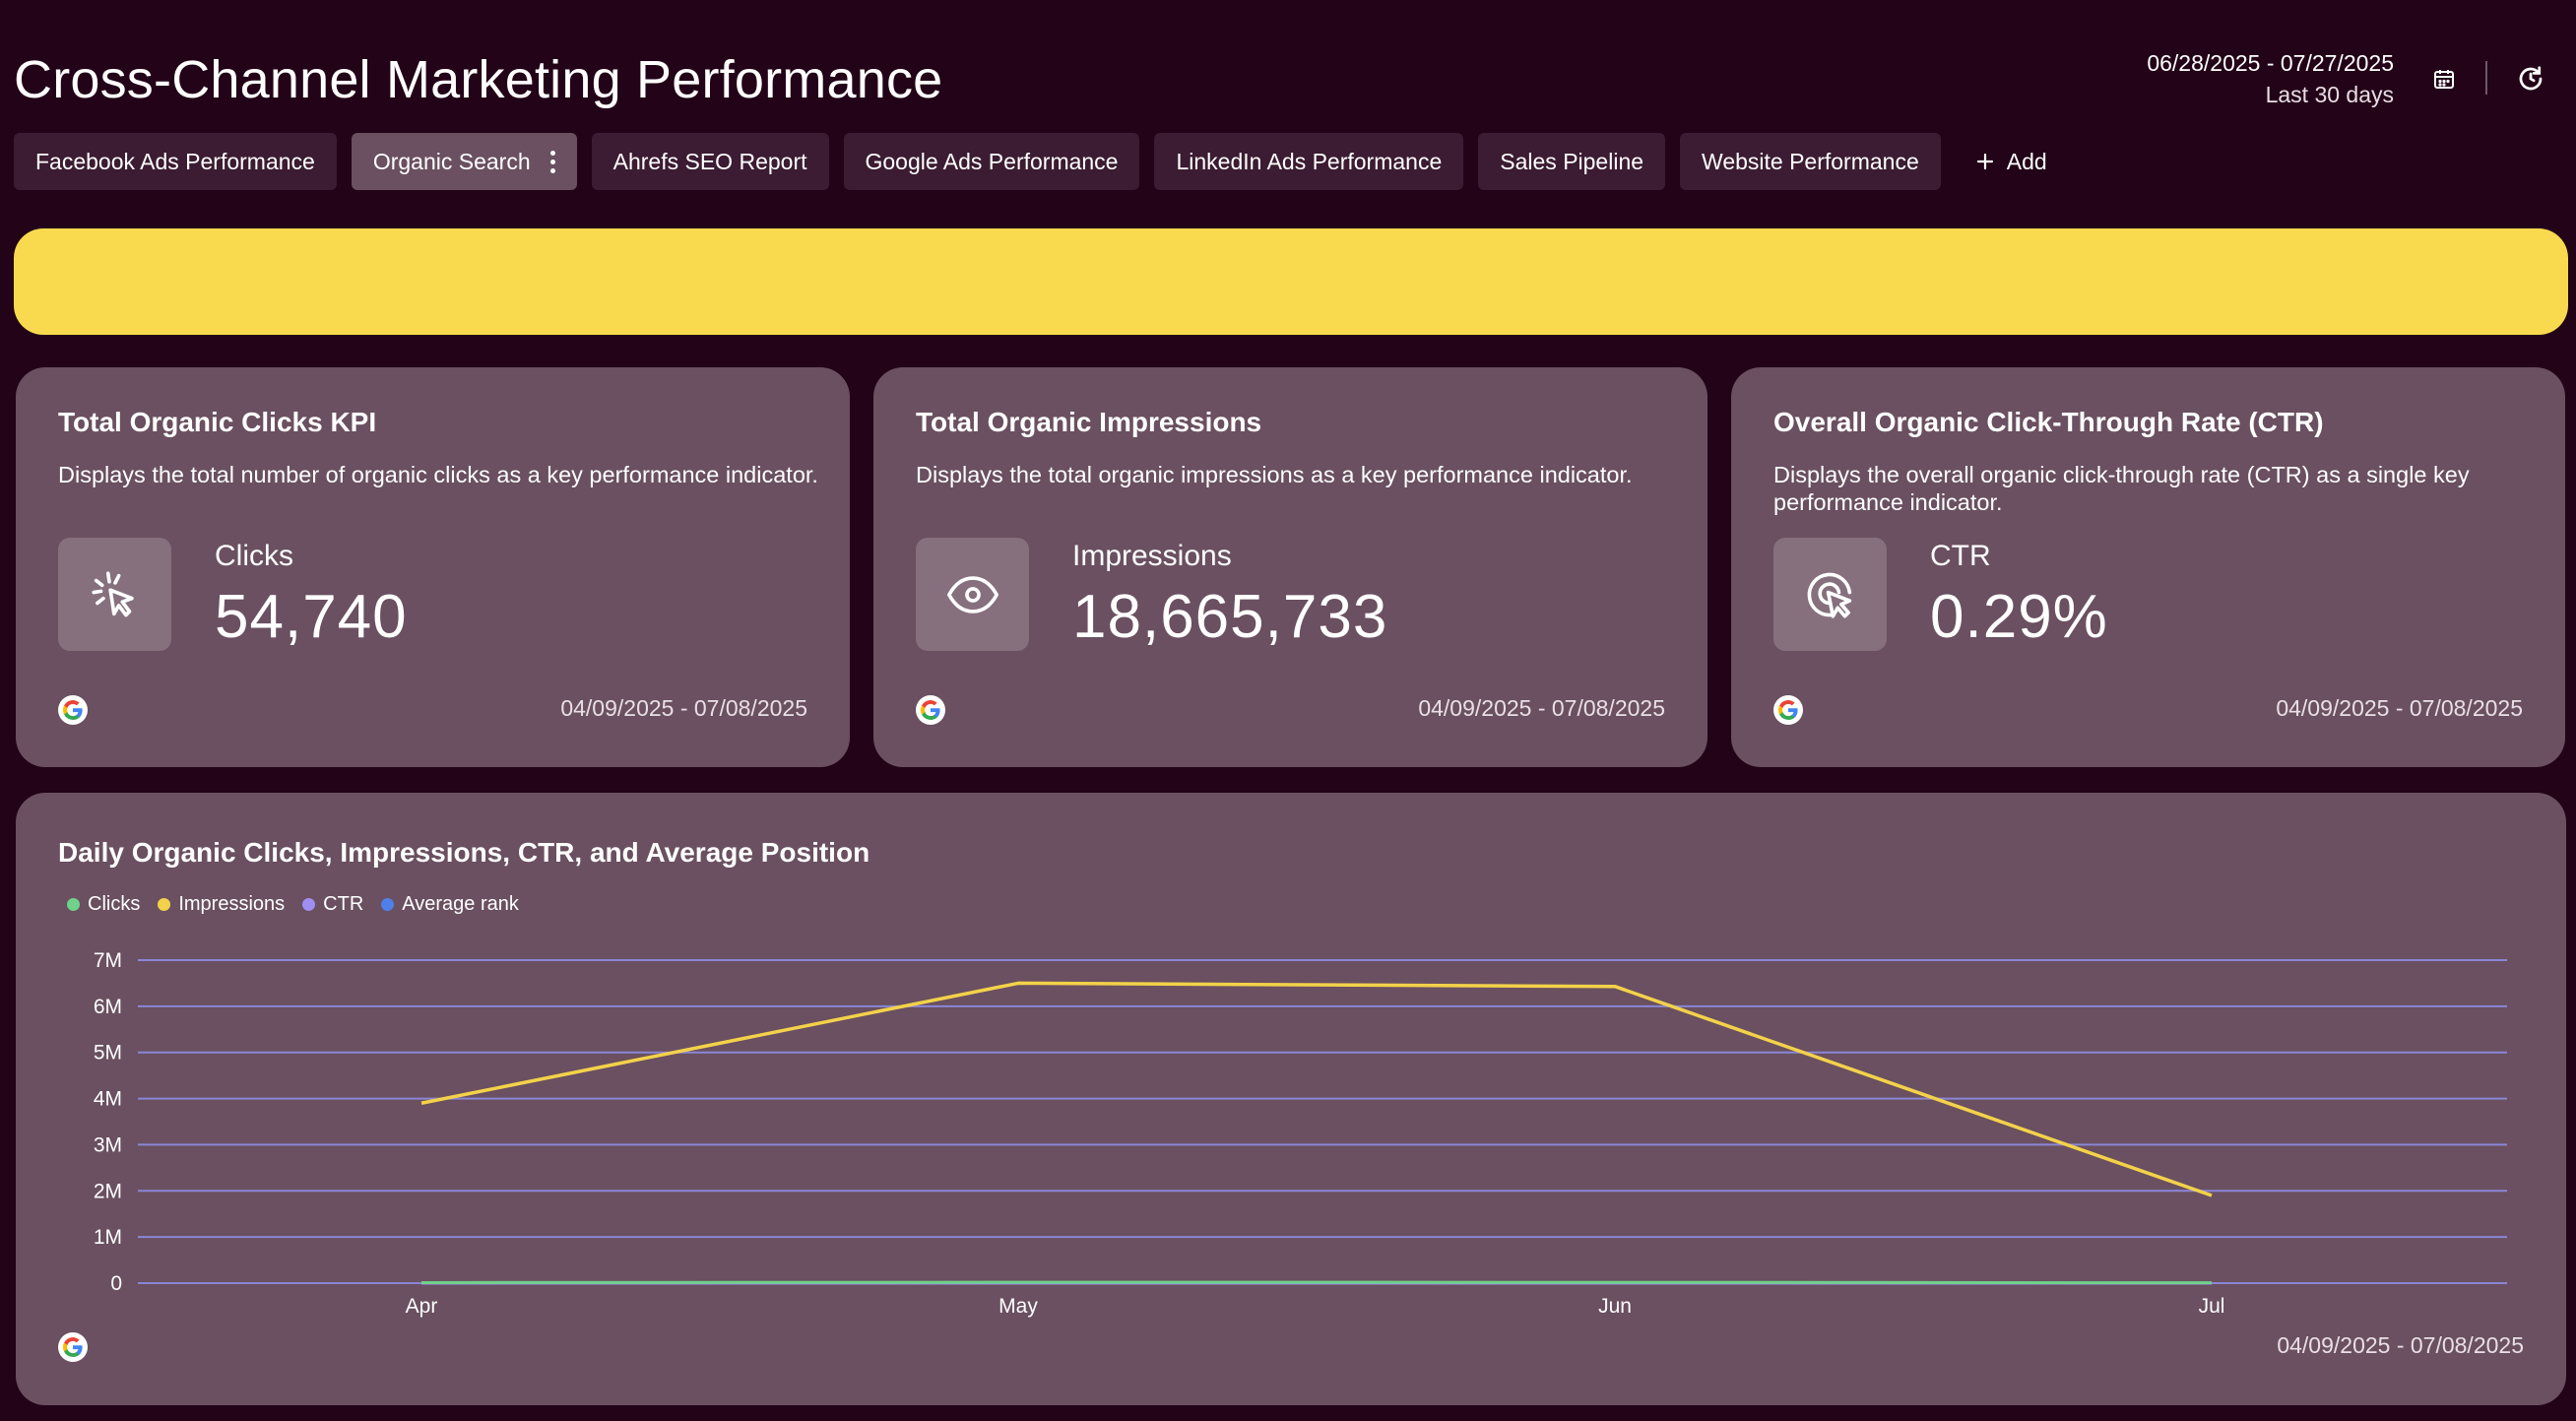 This screenshot has width=2576, height=1421. I want to click on tab-label: Facebook Ads Performance, so click(175, 161).